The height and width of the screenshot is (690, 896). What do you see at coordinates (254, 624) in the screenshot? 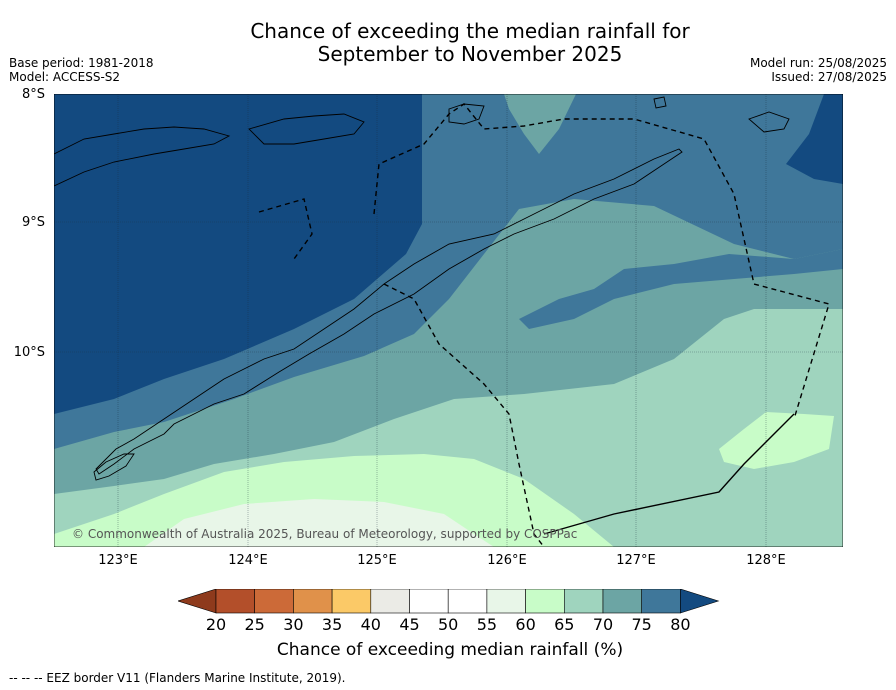
I see `colorbar-tick-label: 25` at bounding box center [254, 624].